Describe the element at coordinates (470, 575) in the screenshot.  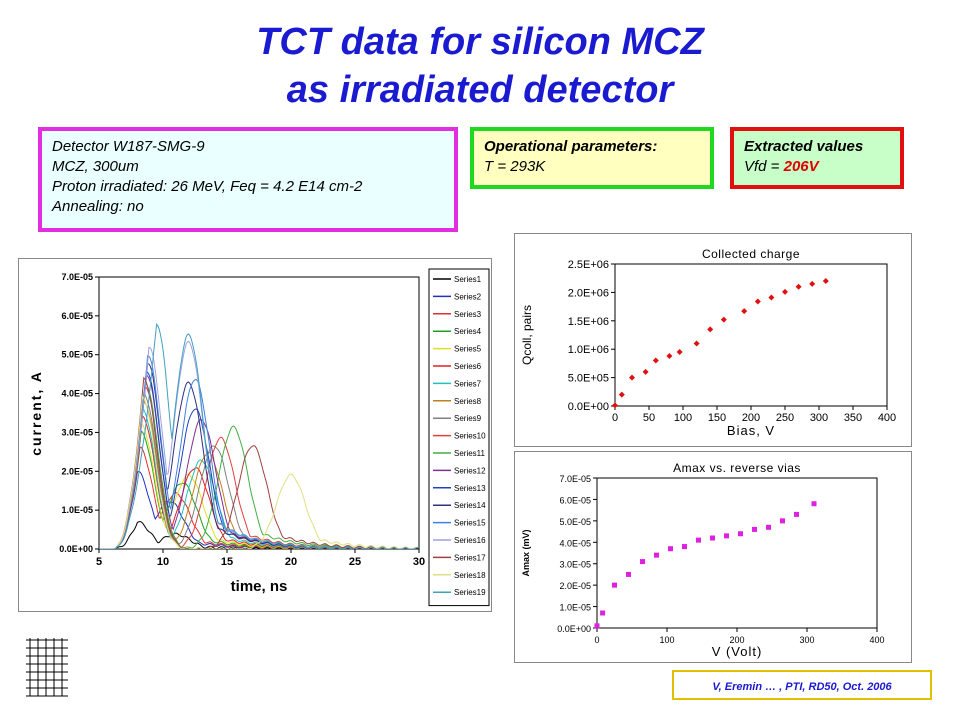
I see `legend-label: Series18` at that location.